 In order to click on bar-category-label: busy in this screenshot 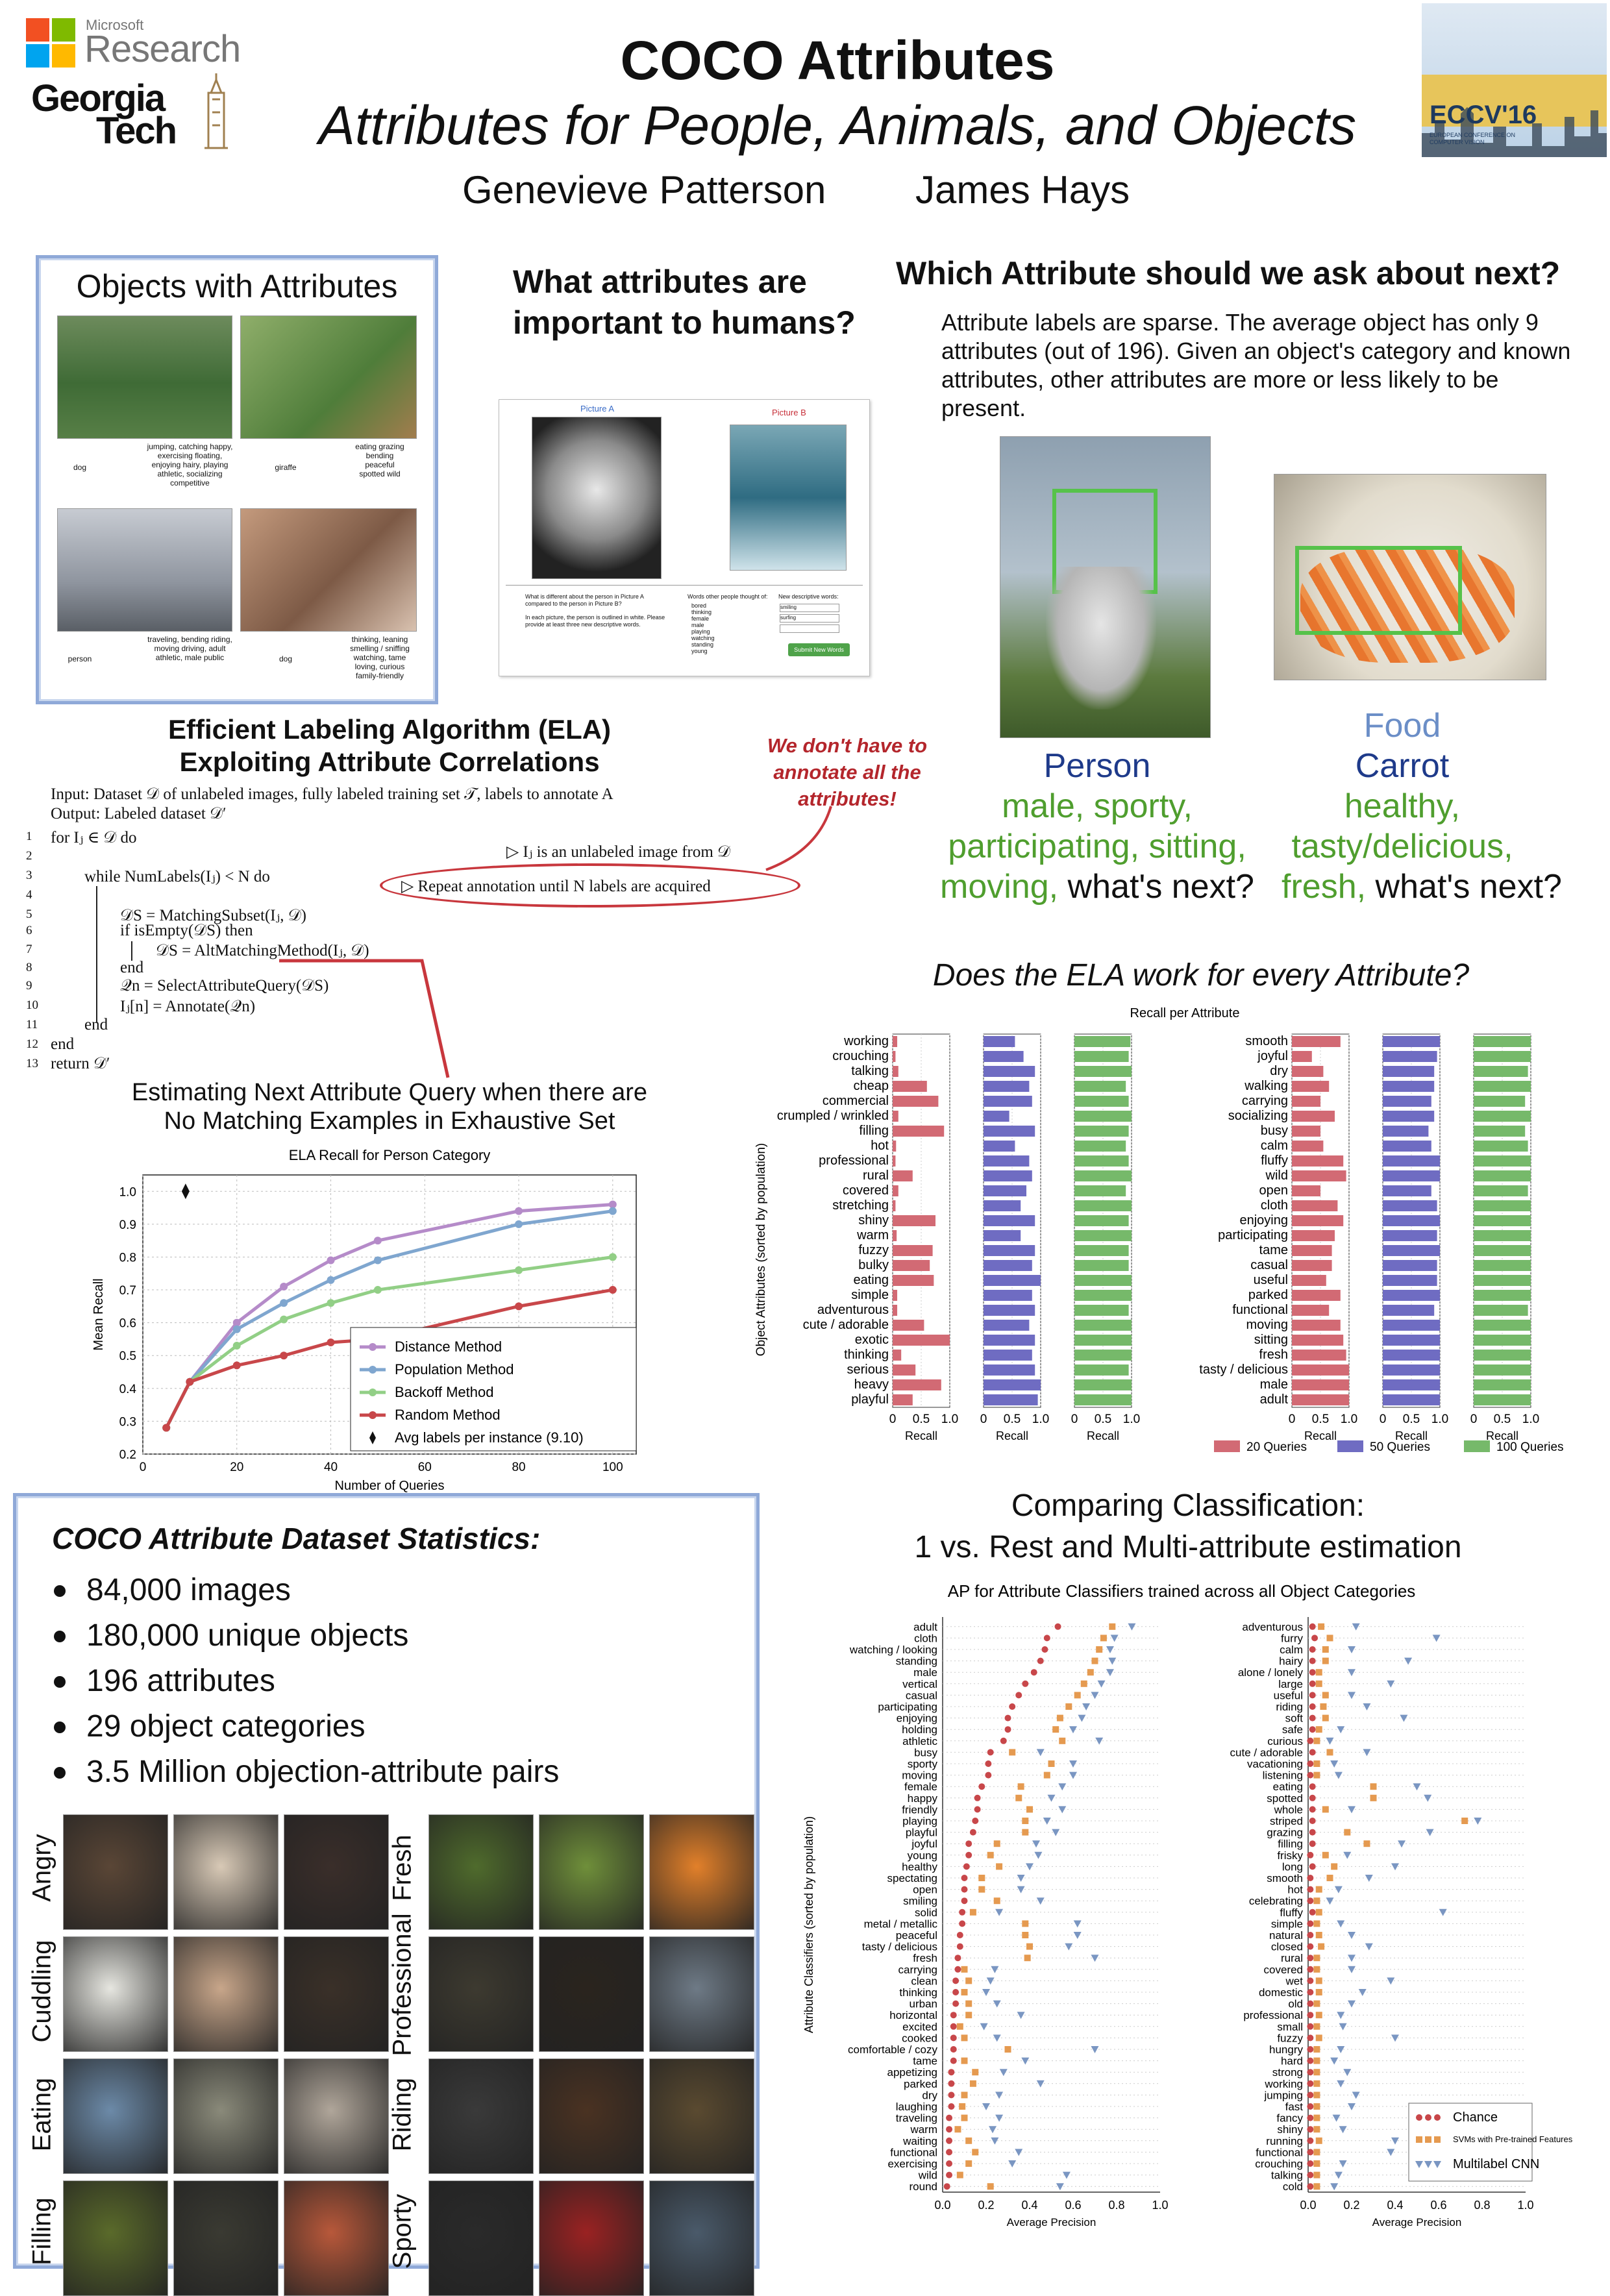, I will do `click(1274, 1131)`.